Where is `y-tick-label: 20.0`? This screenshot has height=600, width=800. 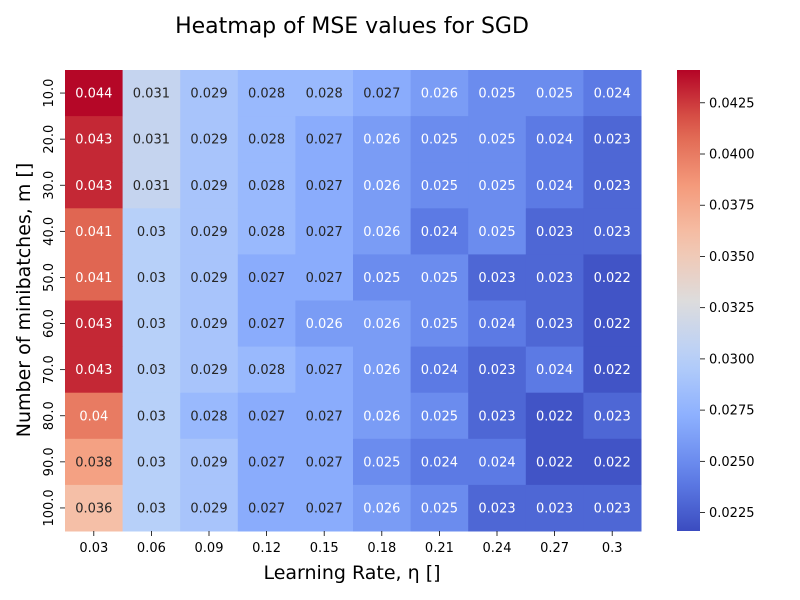
y-tick-label: 20.0 is located at coordinates (49, 139).